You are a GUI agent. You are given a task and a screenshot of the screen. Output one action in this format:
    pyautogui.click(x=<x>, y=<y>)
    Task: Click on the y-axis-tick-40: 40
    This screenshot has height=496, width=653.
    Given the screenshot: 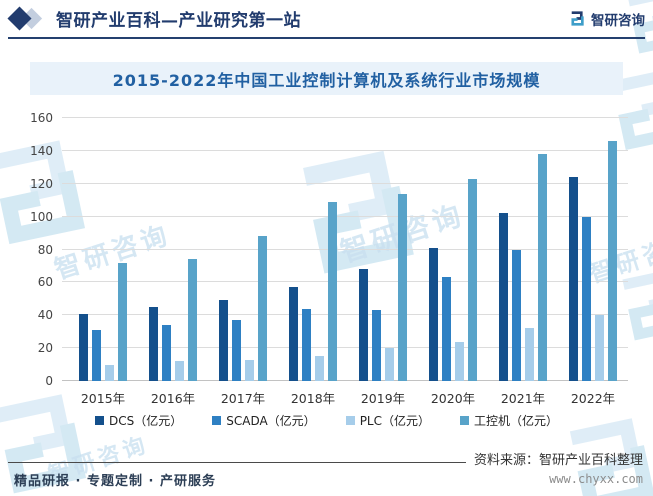 What is the action you would take?
    pyautogui.click(x=45, y=315)
    